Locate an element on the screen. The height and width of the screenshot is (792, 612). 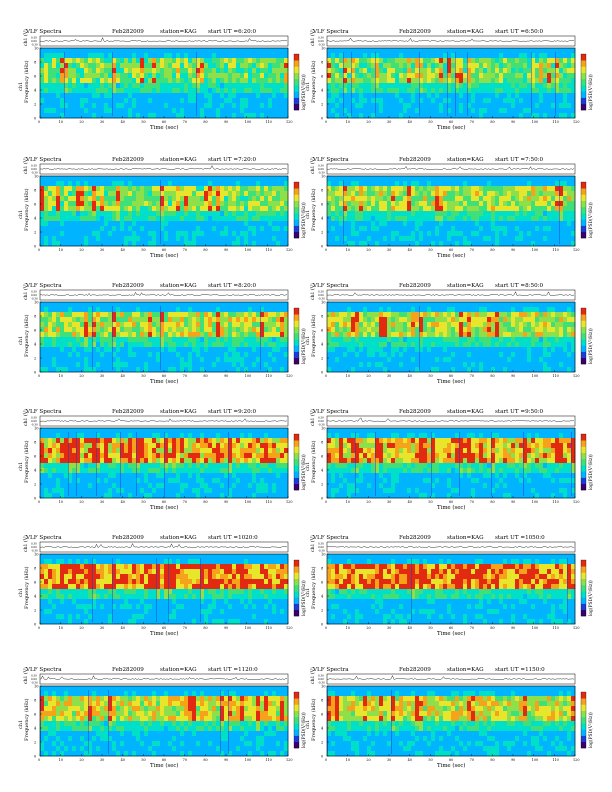
colorbar-segment is located at coordinates (296, 210).